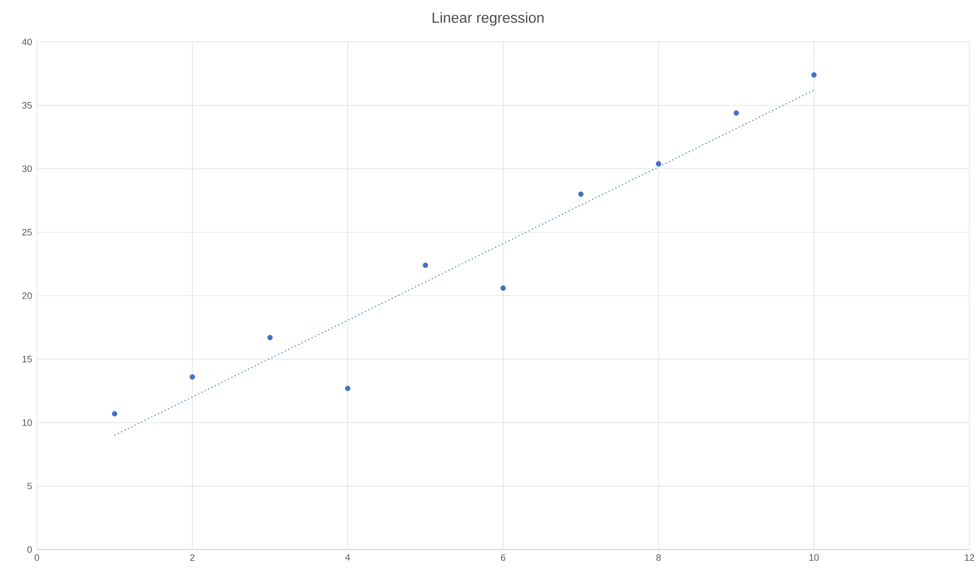 This screenshot has height=573, width=979. I want to click on y-tick-label: 5, so click(29, 486).